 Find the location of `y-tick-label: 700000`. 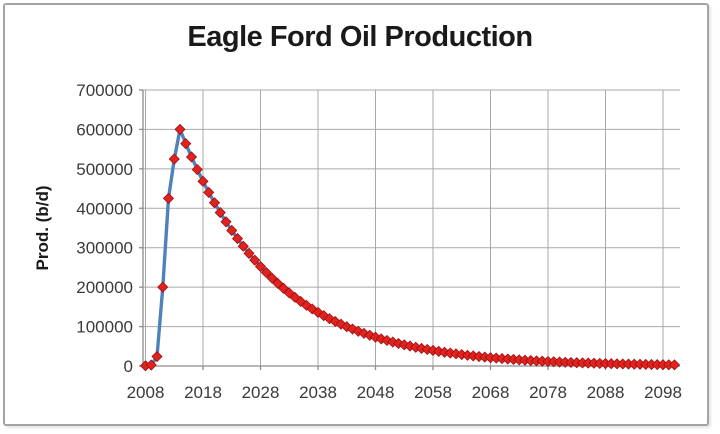

y-tick-label: 700000 is located at coordinates (104, 90).